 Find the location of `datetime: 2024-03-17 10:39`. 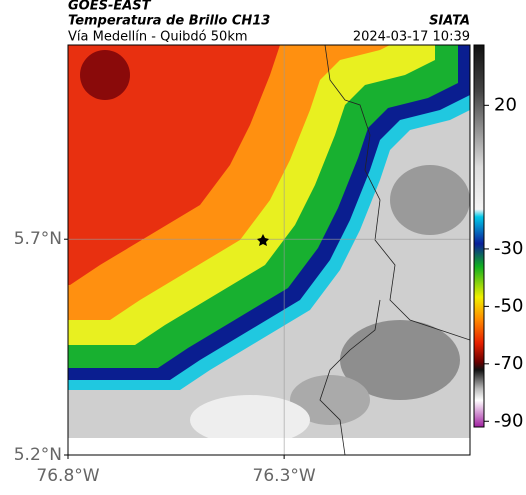

datetime: 2024-03-17 10:39 is located at coordinates (411, 37).